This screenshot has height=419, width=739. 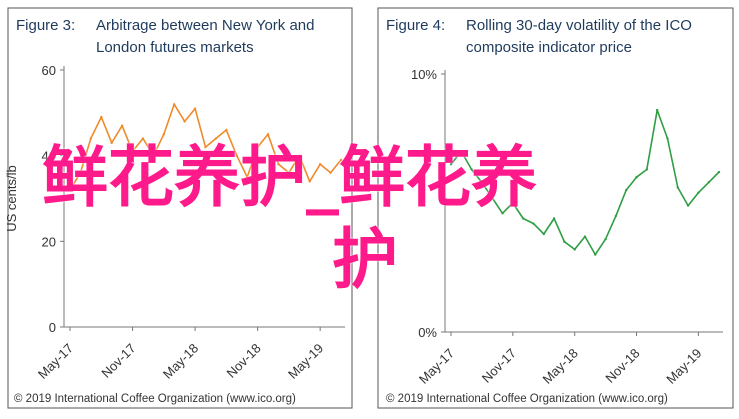 I want to click on chart2-figure-label: Figure 4:, so click(x=415, y=25).